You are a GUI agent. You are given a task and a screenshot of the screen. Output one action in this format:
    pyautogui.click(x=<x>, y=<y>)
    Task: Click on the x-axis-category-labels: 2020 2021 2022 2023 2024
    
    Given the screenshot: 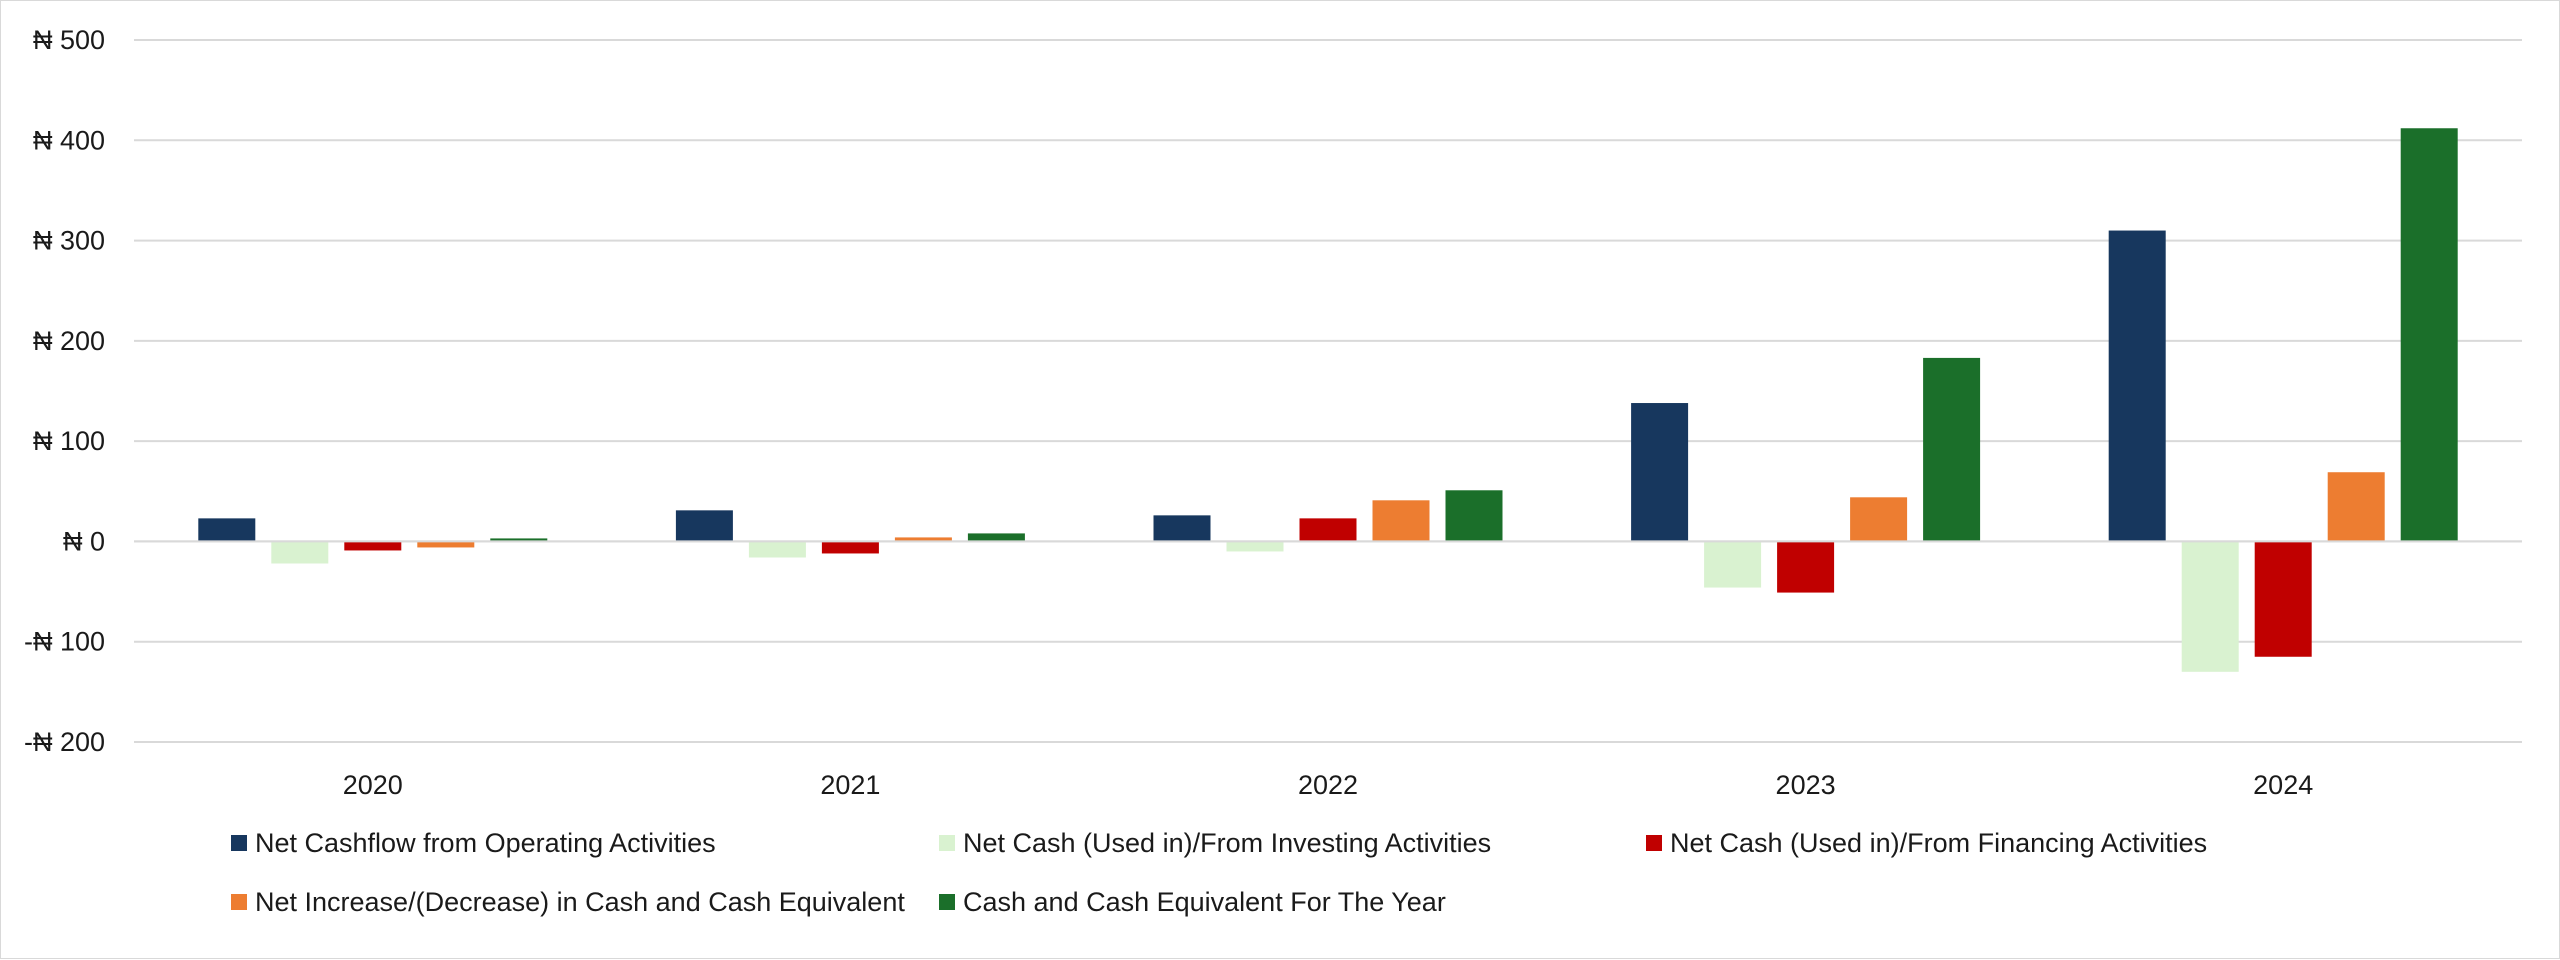 What is the action you would take?
    pyautogui.click(x=1328, y=785)
    